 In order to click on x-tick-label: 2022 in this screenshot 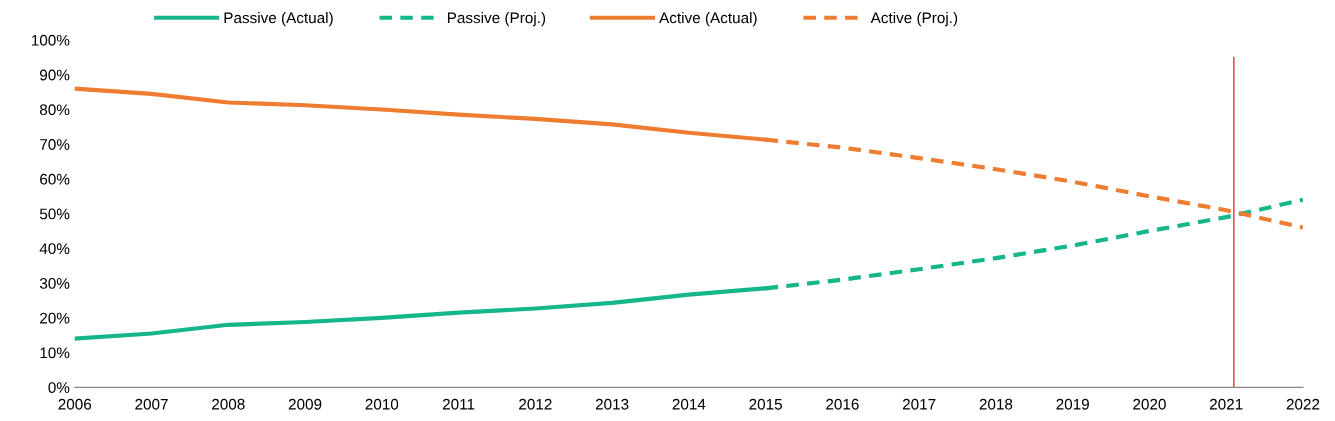, I will do `click(1303, 404)`.